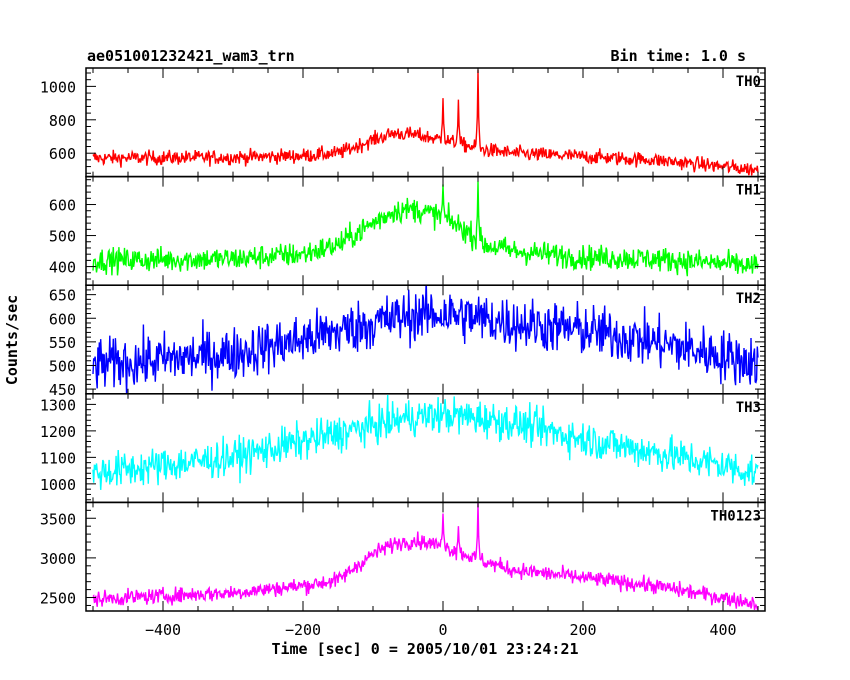 Image resolution: width=850 pixels, height=680 pixels. I want to click on panel-label: TH0123, so click(735, 516).